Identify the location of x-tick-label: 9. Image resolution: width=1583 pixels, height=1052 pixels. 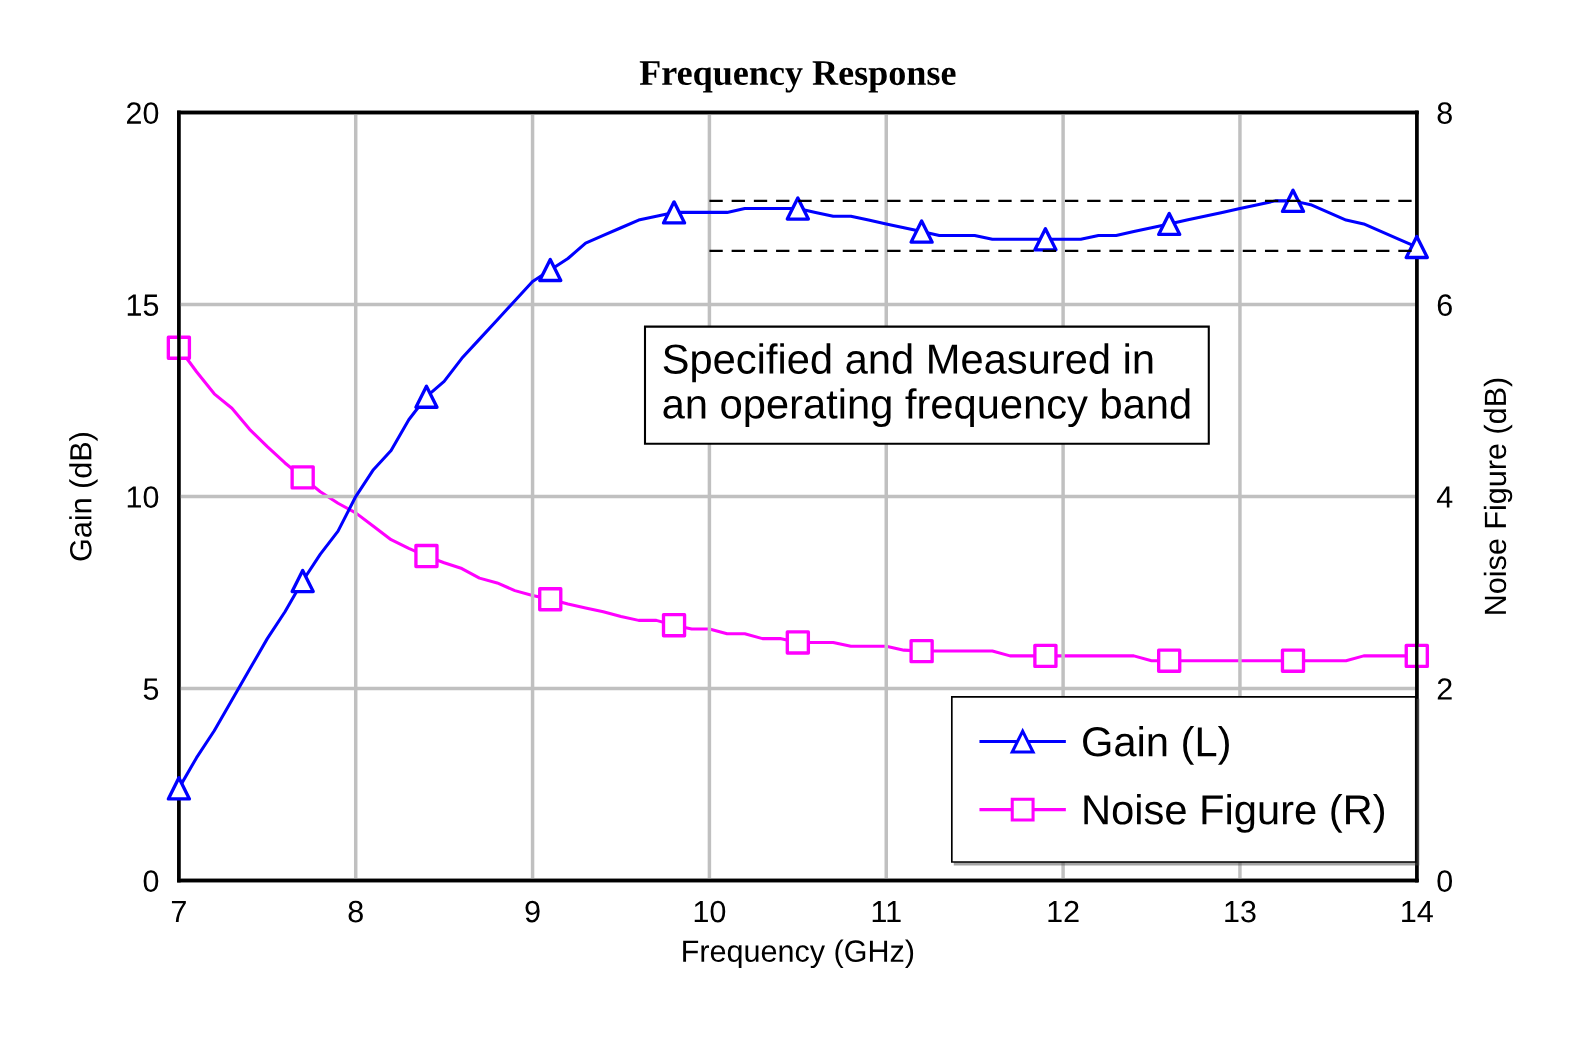
(532, 911).